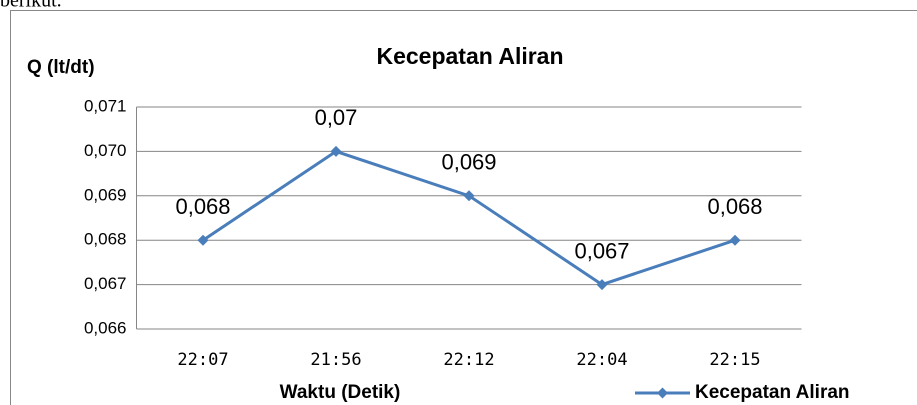 The height and width of the screenshot is (405, 917). I want to click on y-tick-label: 0,070, so click(105, 150).